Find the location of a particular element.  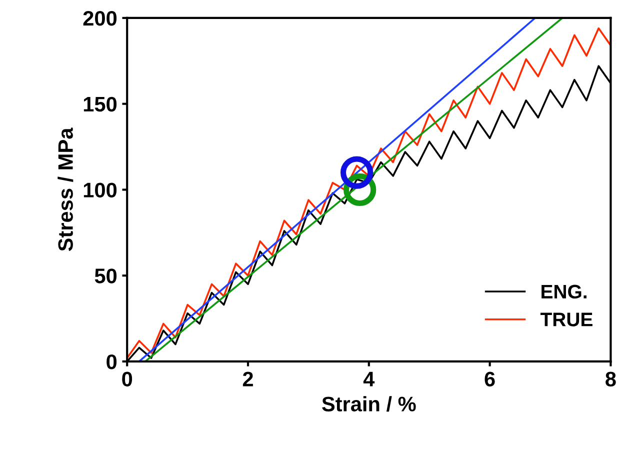

y-tick-label: 100 is located at coordinates (100, 190).